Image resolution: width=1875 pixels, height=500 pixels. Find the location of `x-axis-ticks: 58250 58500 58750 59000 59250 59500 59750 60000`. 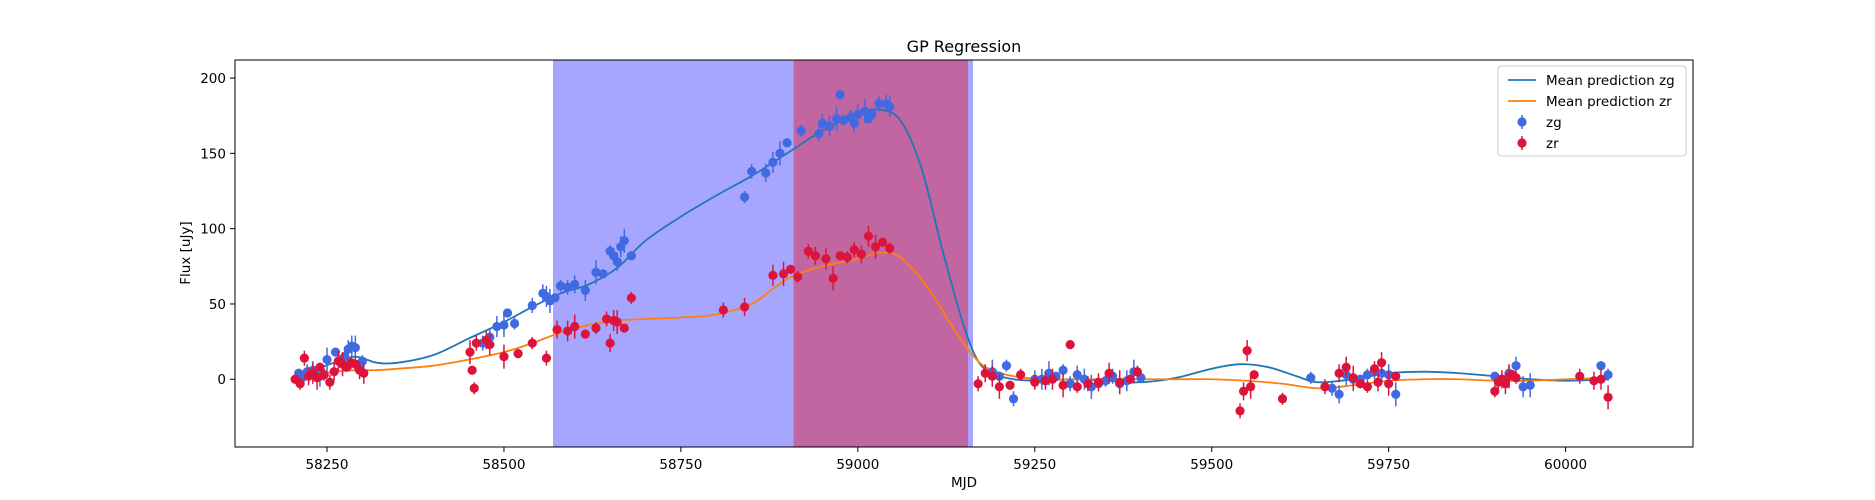

x-axis-ticks: 58250 58500 58750 59000 59250 59500 59750 60000 is located at coordinates (946, 460).